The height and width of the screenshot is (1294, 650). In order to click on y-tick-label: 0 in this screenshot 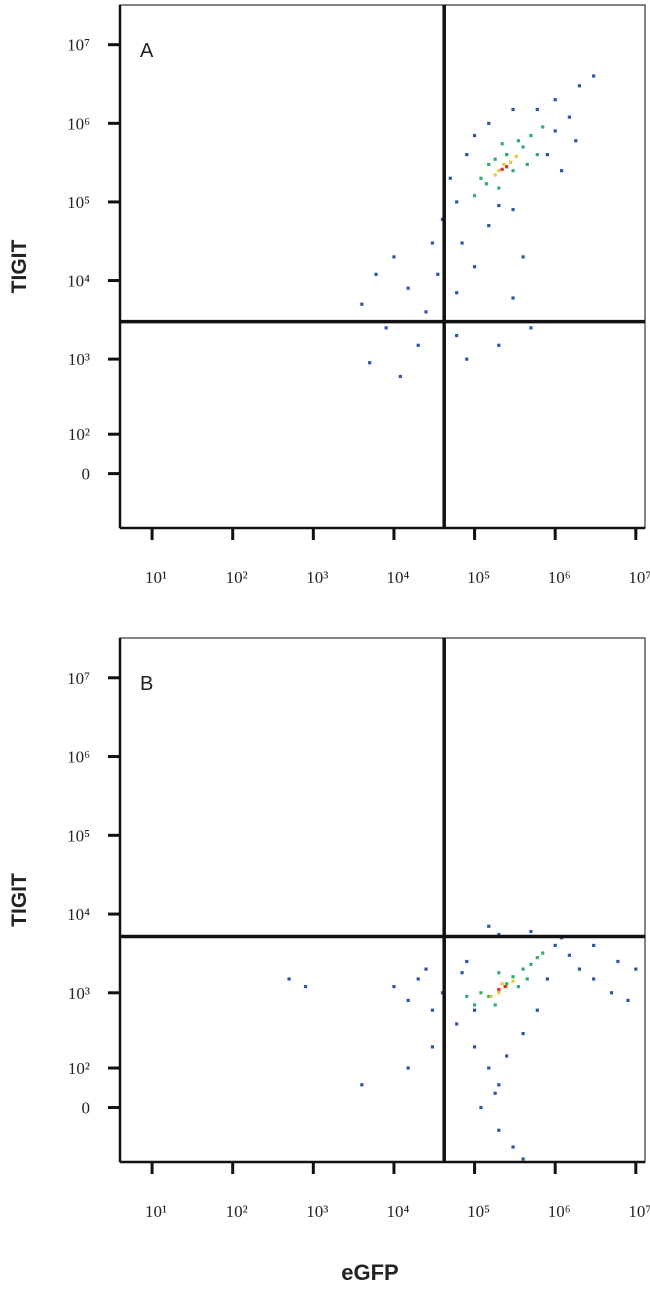, I will do `click(86, 1108)`.